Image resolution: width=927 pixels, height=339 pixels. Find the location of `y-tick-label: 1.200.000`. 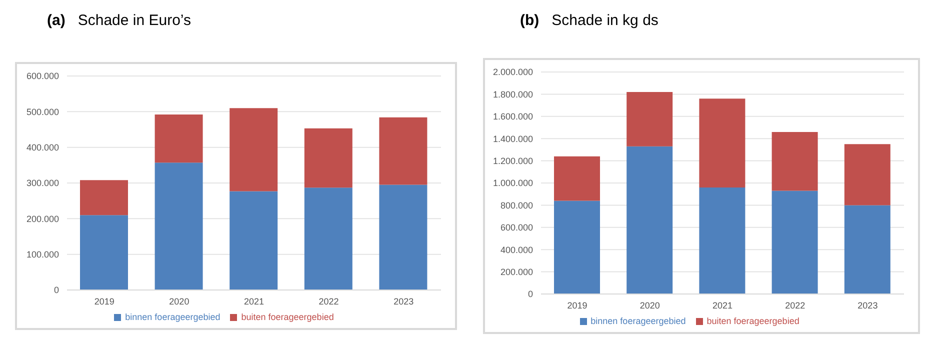

y-tick-label: 1.200.000 is located at coordinates (512, 161).